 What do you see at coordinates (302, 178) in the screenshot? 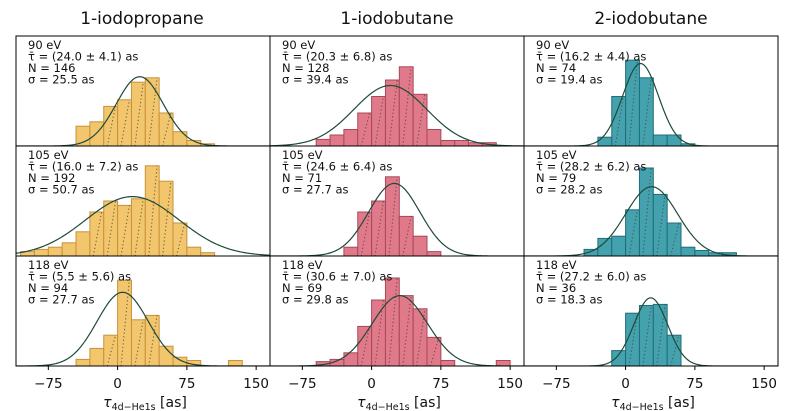
I see `panel-annotation-line: N = 71` at bounding box center [302, 178].